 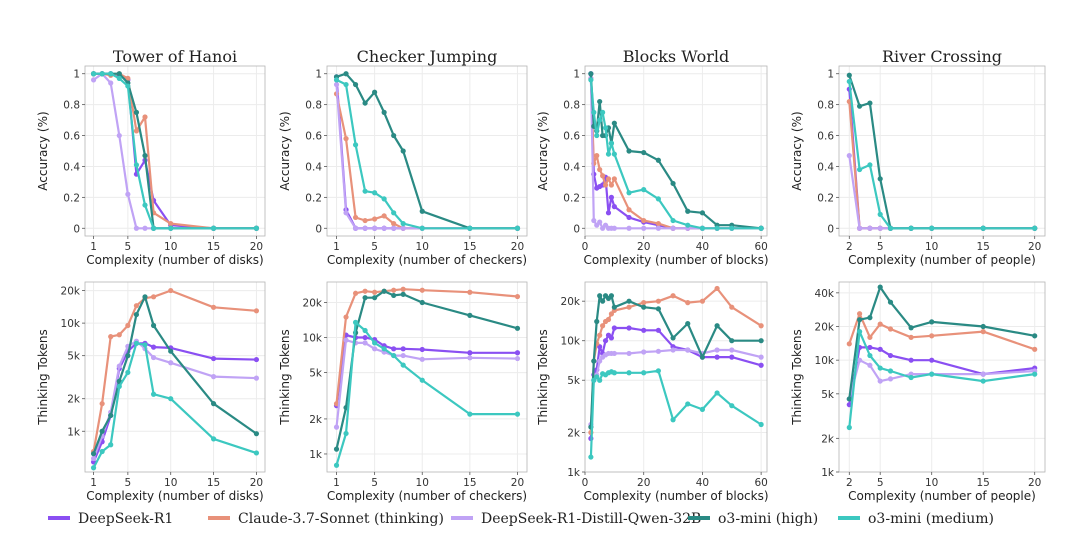 I want to click on x-tick-label: 15, so click(x=469, y=483).